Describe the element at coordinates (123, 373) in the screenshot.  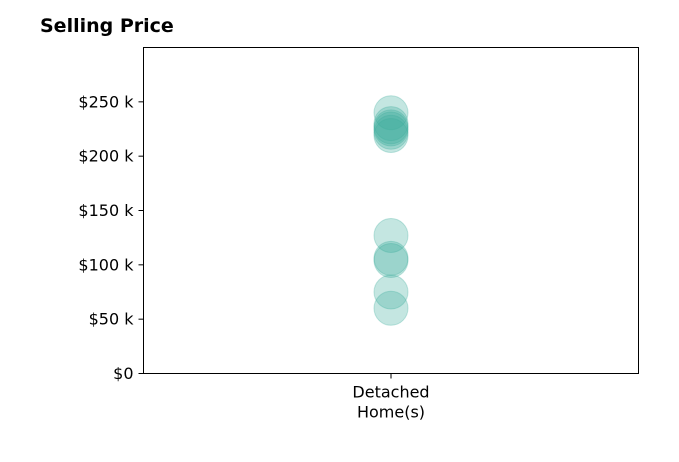
I see `y-tick-label: $0` at that location.